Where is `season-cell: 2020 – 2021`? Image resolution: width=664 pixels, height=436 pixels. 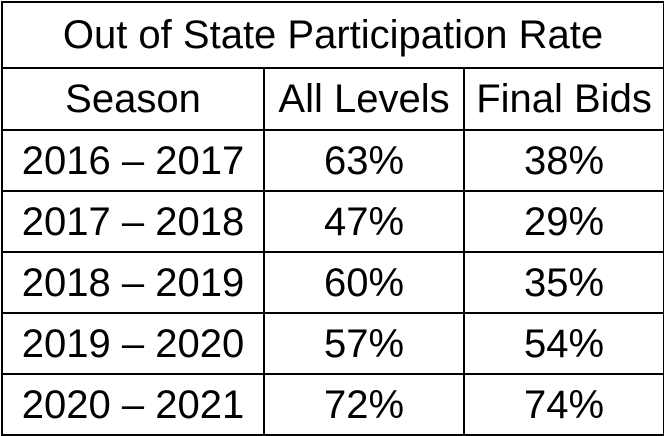
season-cell: 2020 – 2021 is located at coordinates (133, 404).